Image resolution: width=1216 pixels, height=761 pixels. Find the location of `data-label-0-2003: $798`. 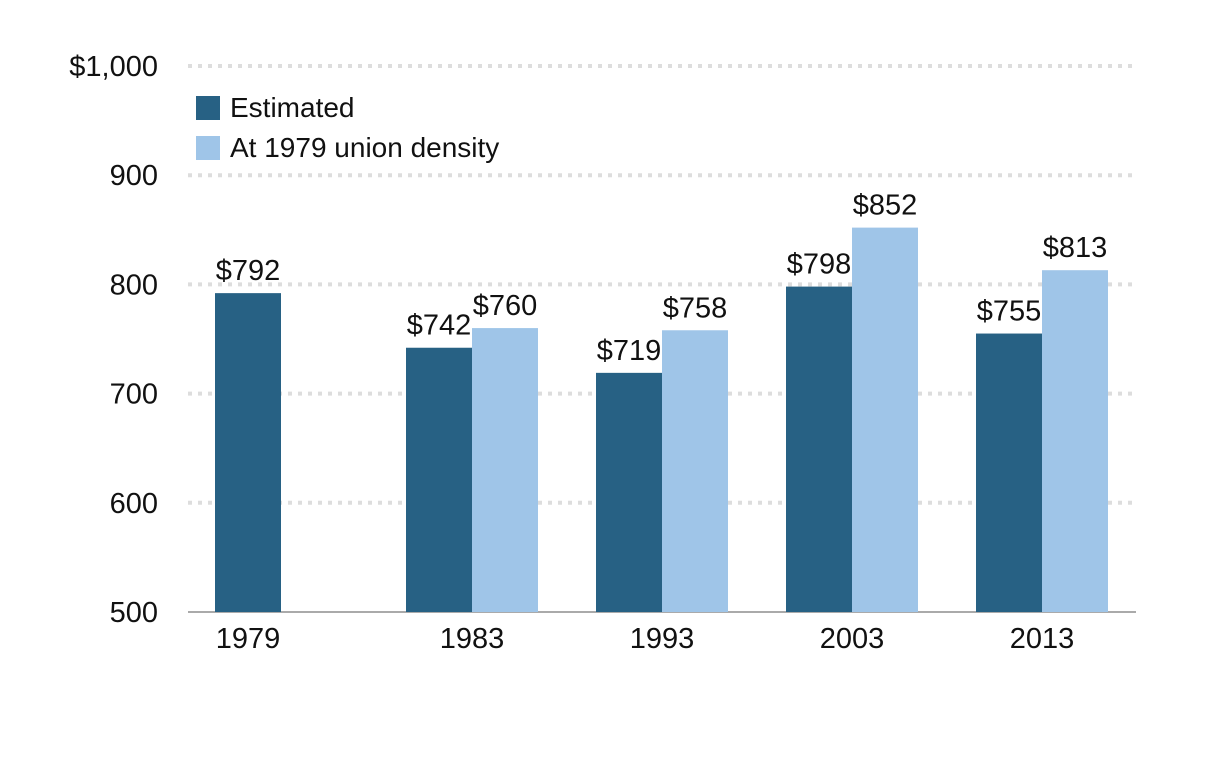

data-label-0-2003: $798 is located at coordinates (819, 265).